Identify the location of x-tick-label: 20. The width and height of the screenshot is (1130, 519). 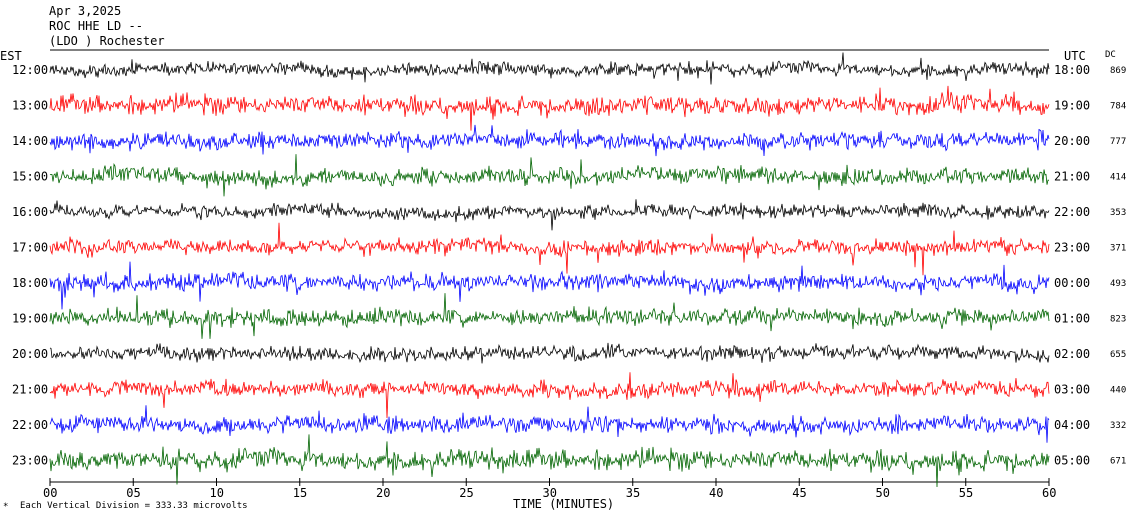
(383, 493).